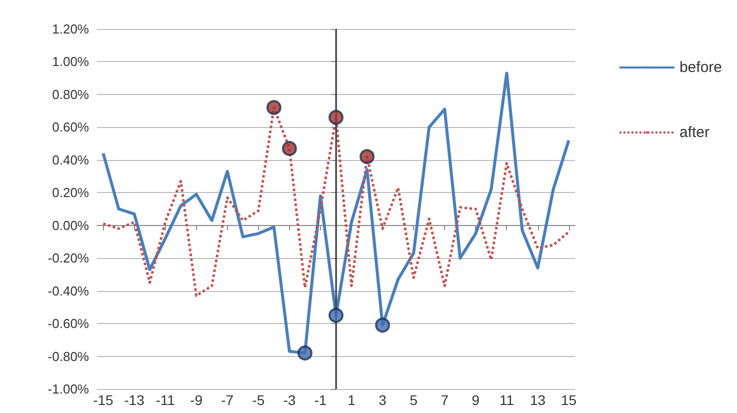  What do you see at coordinates (196, 400) in the screenshot?
I see `x-tick-label: -9` at bounding box center [196, 400].